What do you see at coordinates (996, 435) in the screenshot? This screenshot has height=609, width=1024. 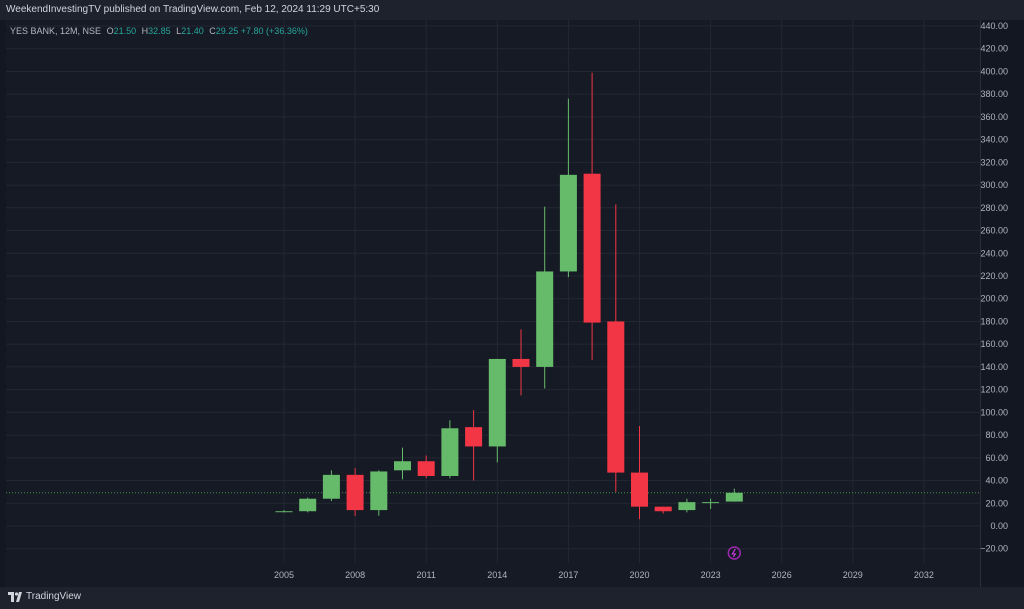 I see `price-tick-label: 80.00` at bounding box center [996, 435].